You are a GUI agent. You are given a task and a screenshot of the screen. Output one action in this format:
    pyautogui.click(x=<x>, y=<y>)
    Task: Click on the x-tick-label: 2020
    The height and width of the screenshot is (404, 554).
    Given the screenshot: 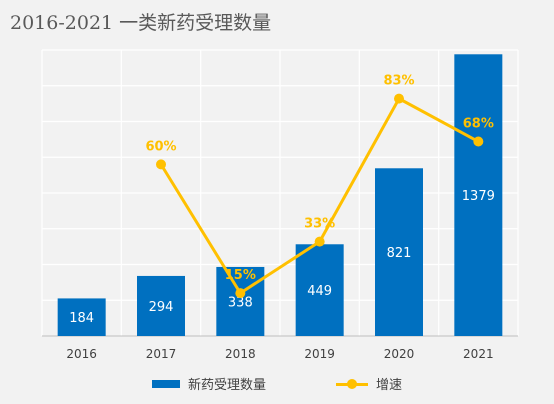 What is the action you would take?
    pyautogui.click(x=399, y=354)
    